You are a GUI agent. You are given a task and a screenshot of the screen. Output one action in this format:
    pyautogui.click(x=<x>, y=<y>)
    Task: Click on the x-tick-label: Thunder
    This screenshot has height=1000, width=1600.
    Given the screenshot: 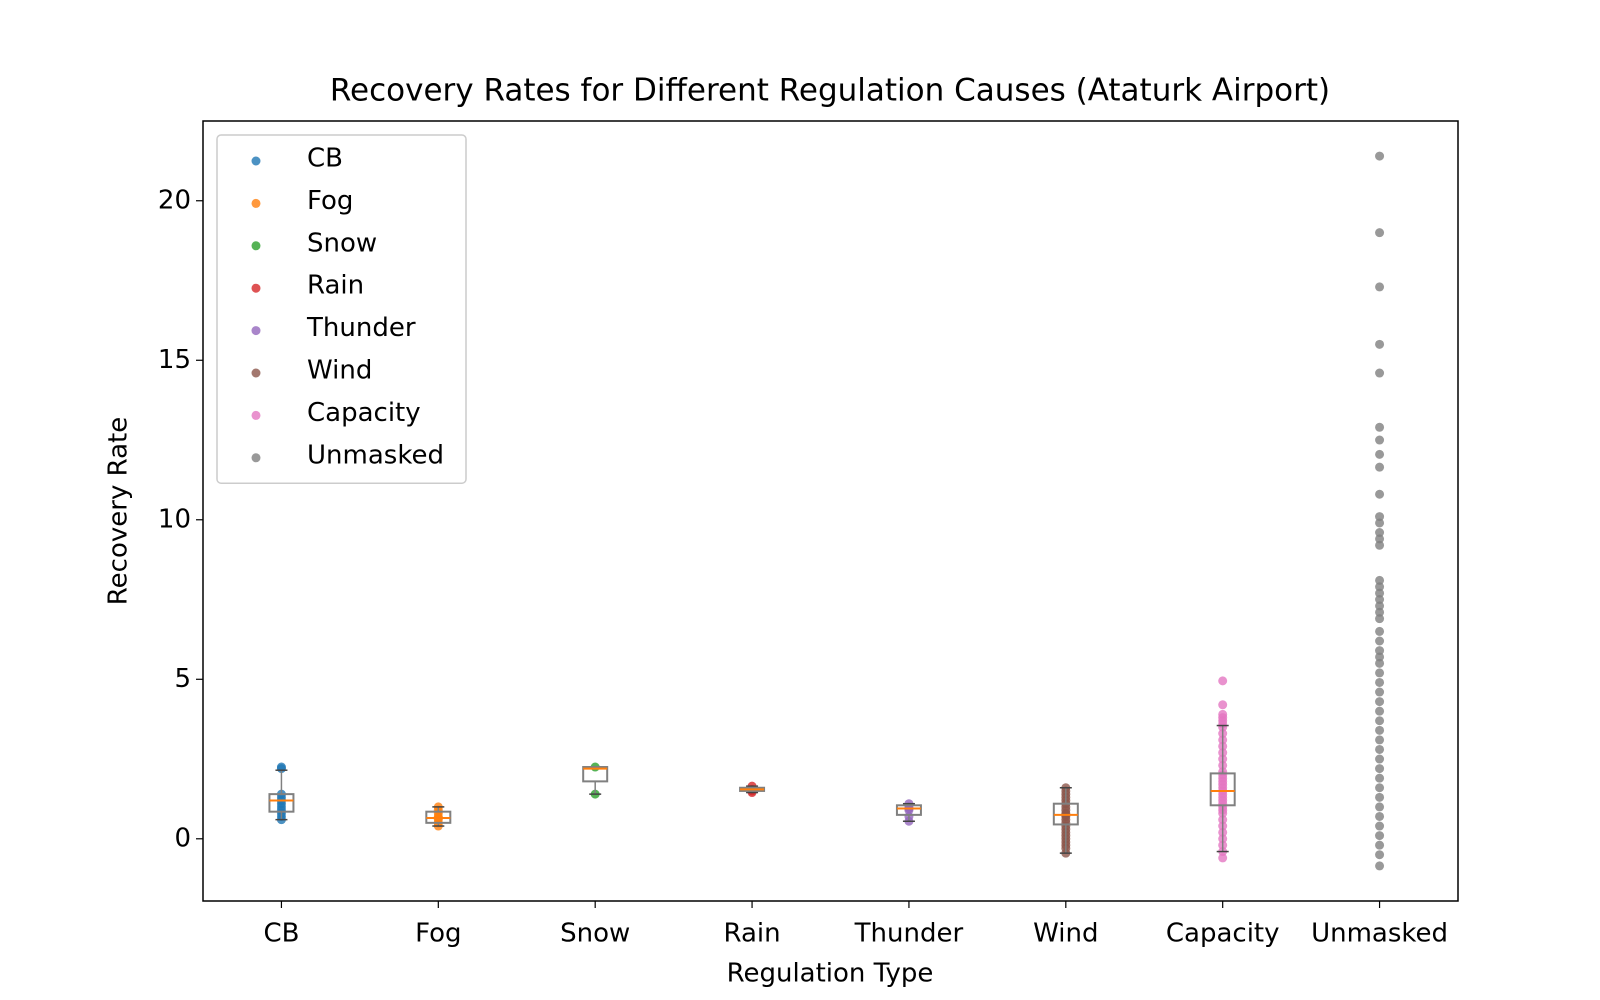 What is the action you would take?
    pyautogui.click(x=909, y=934)
    